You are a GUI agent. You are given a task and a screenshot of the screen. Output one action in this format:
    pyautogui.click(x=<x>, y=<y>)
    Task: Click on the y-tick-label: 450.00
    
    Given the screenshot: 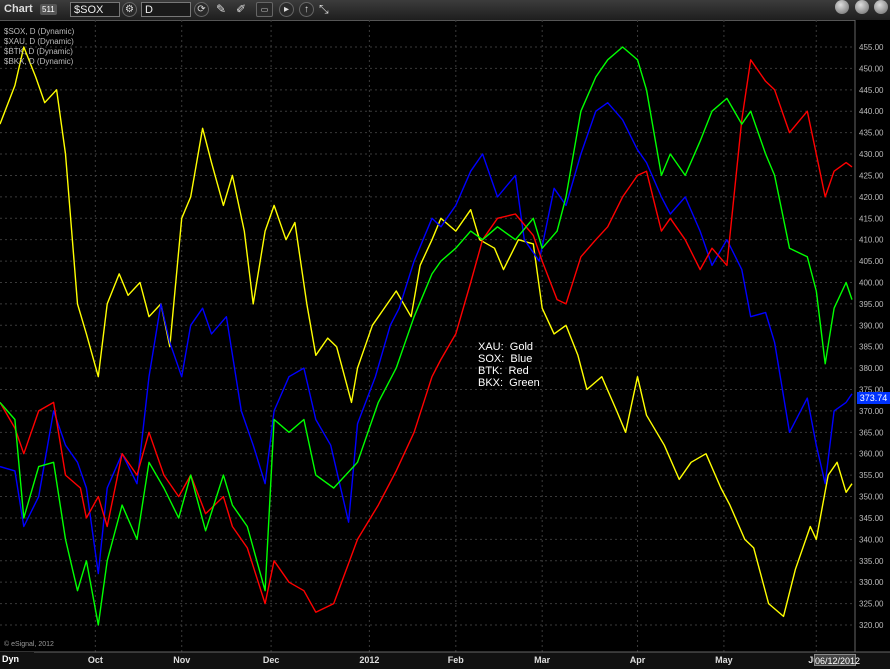 What is the action you would take?
    pyautogui.click(x=871, y=68)
    